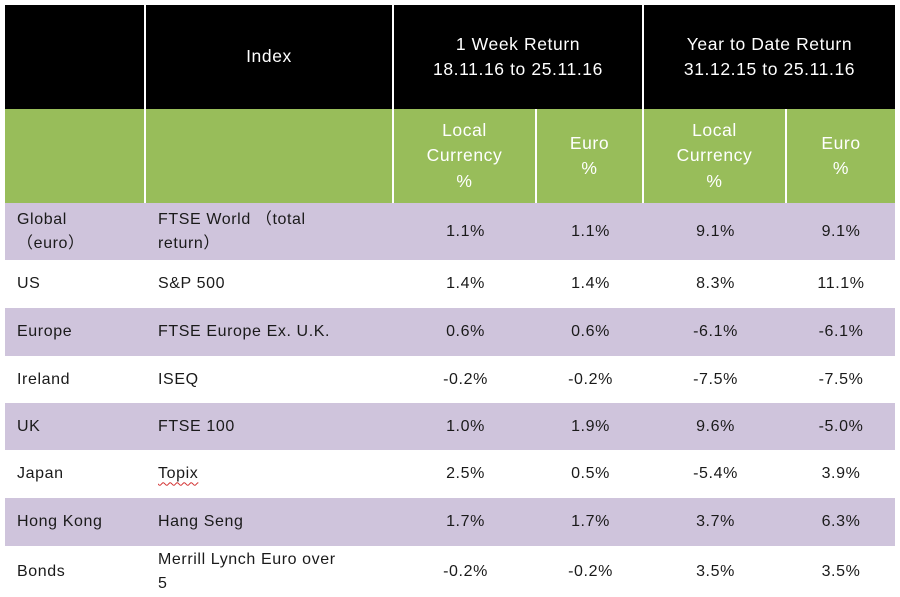 The height and width of the screenshot is (597, 900). I want to click on row-week-euro: 0.6%, so click(590, 332).